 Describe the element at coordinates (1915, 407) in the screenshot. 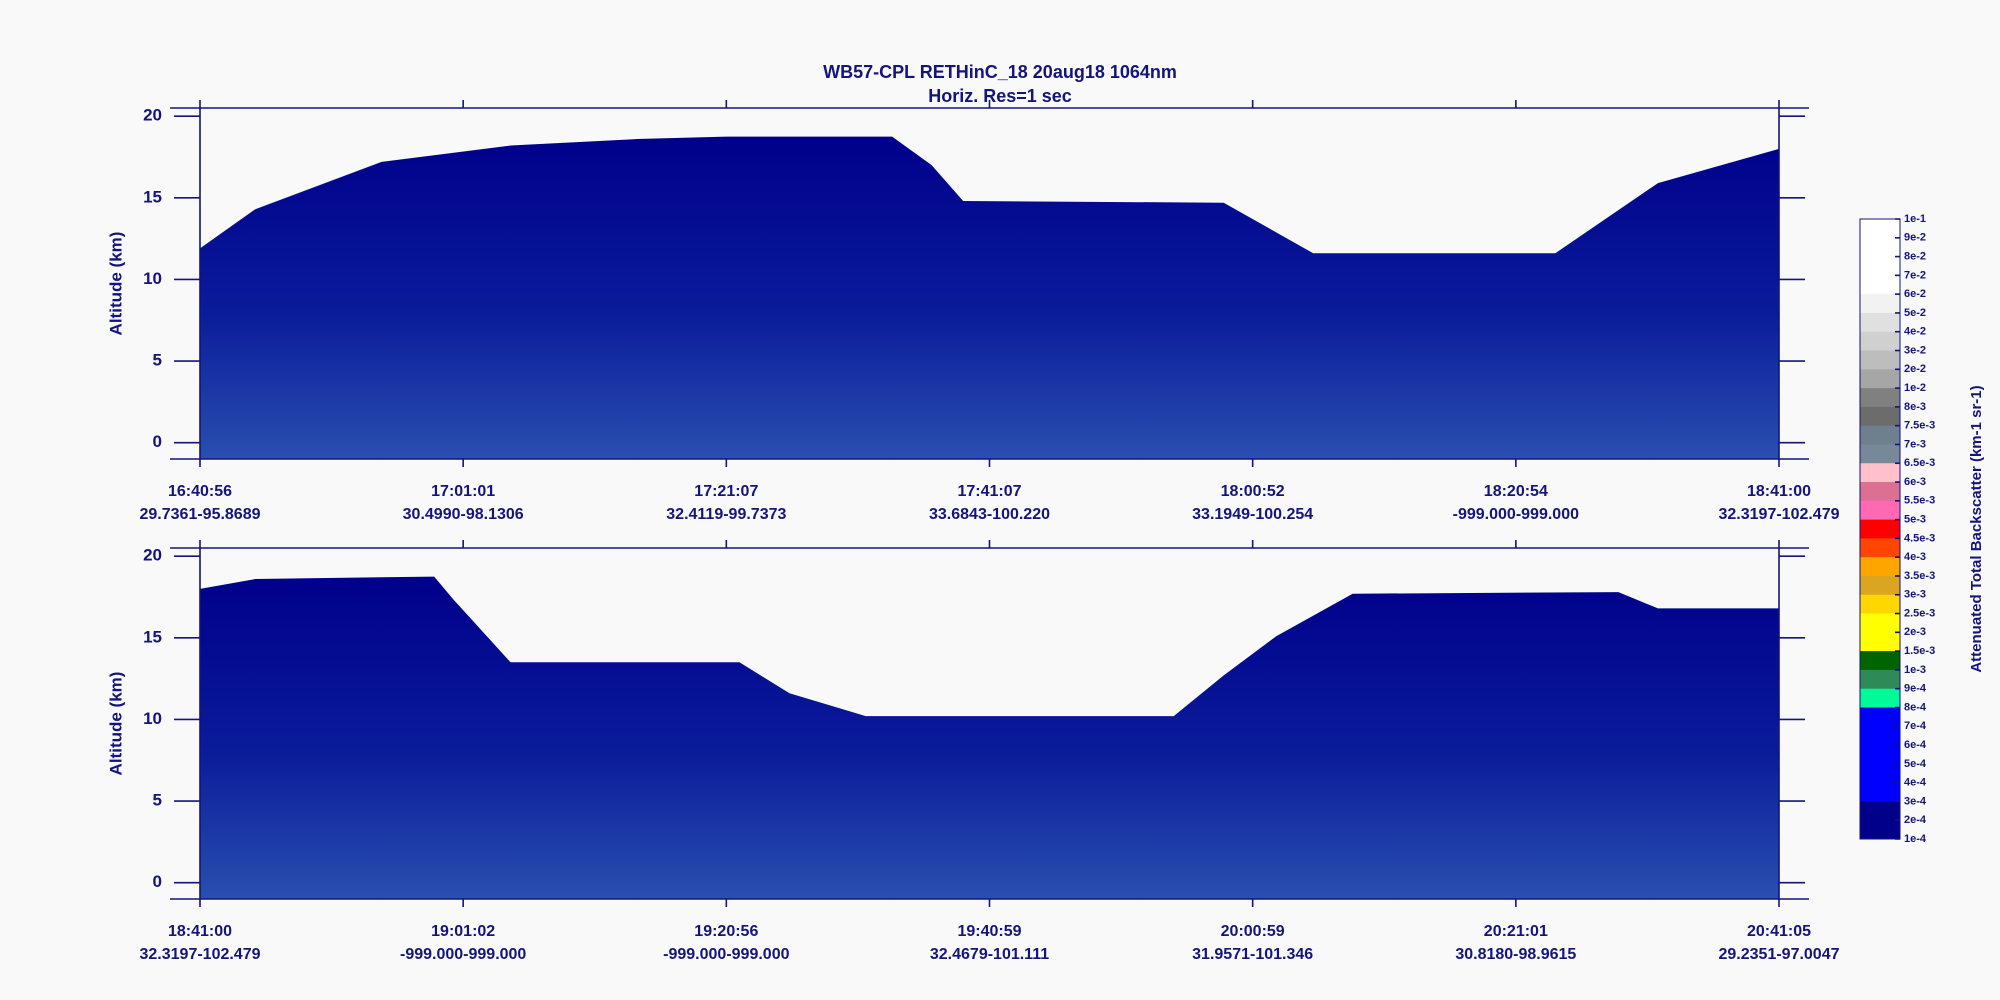

I see `colorbar-tick-label: 8e-3` at that location.